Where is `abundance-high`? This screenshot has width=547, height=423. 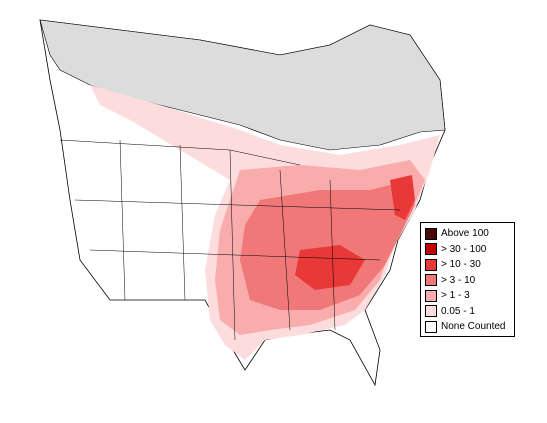 abundance-high is located at coordinates (327, 245).